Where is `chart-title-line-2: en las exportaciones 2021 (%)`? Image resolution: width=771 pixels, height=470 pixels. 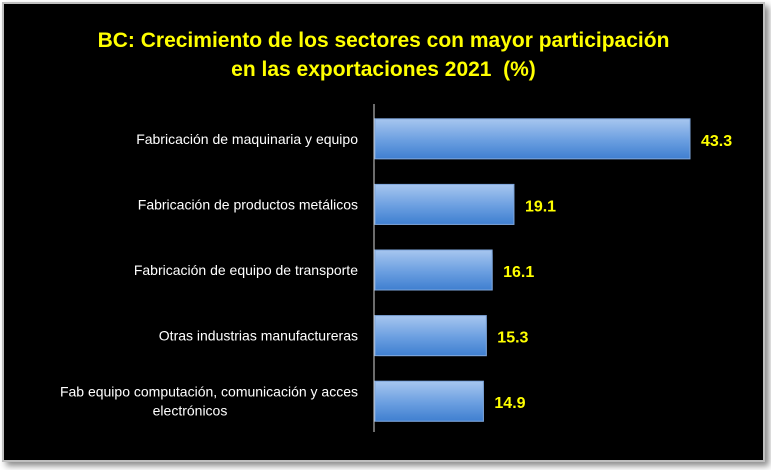
chart-title-line-2: en las exportaciones 2021 (%) is located at coordinates (383, 69).